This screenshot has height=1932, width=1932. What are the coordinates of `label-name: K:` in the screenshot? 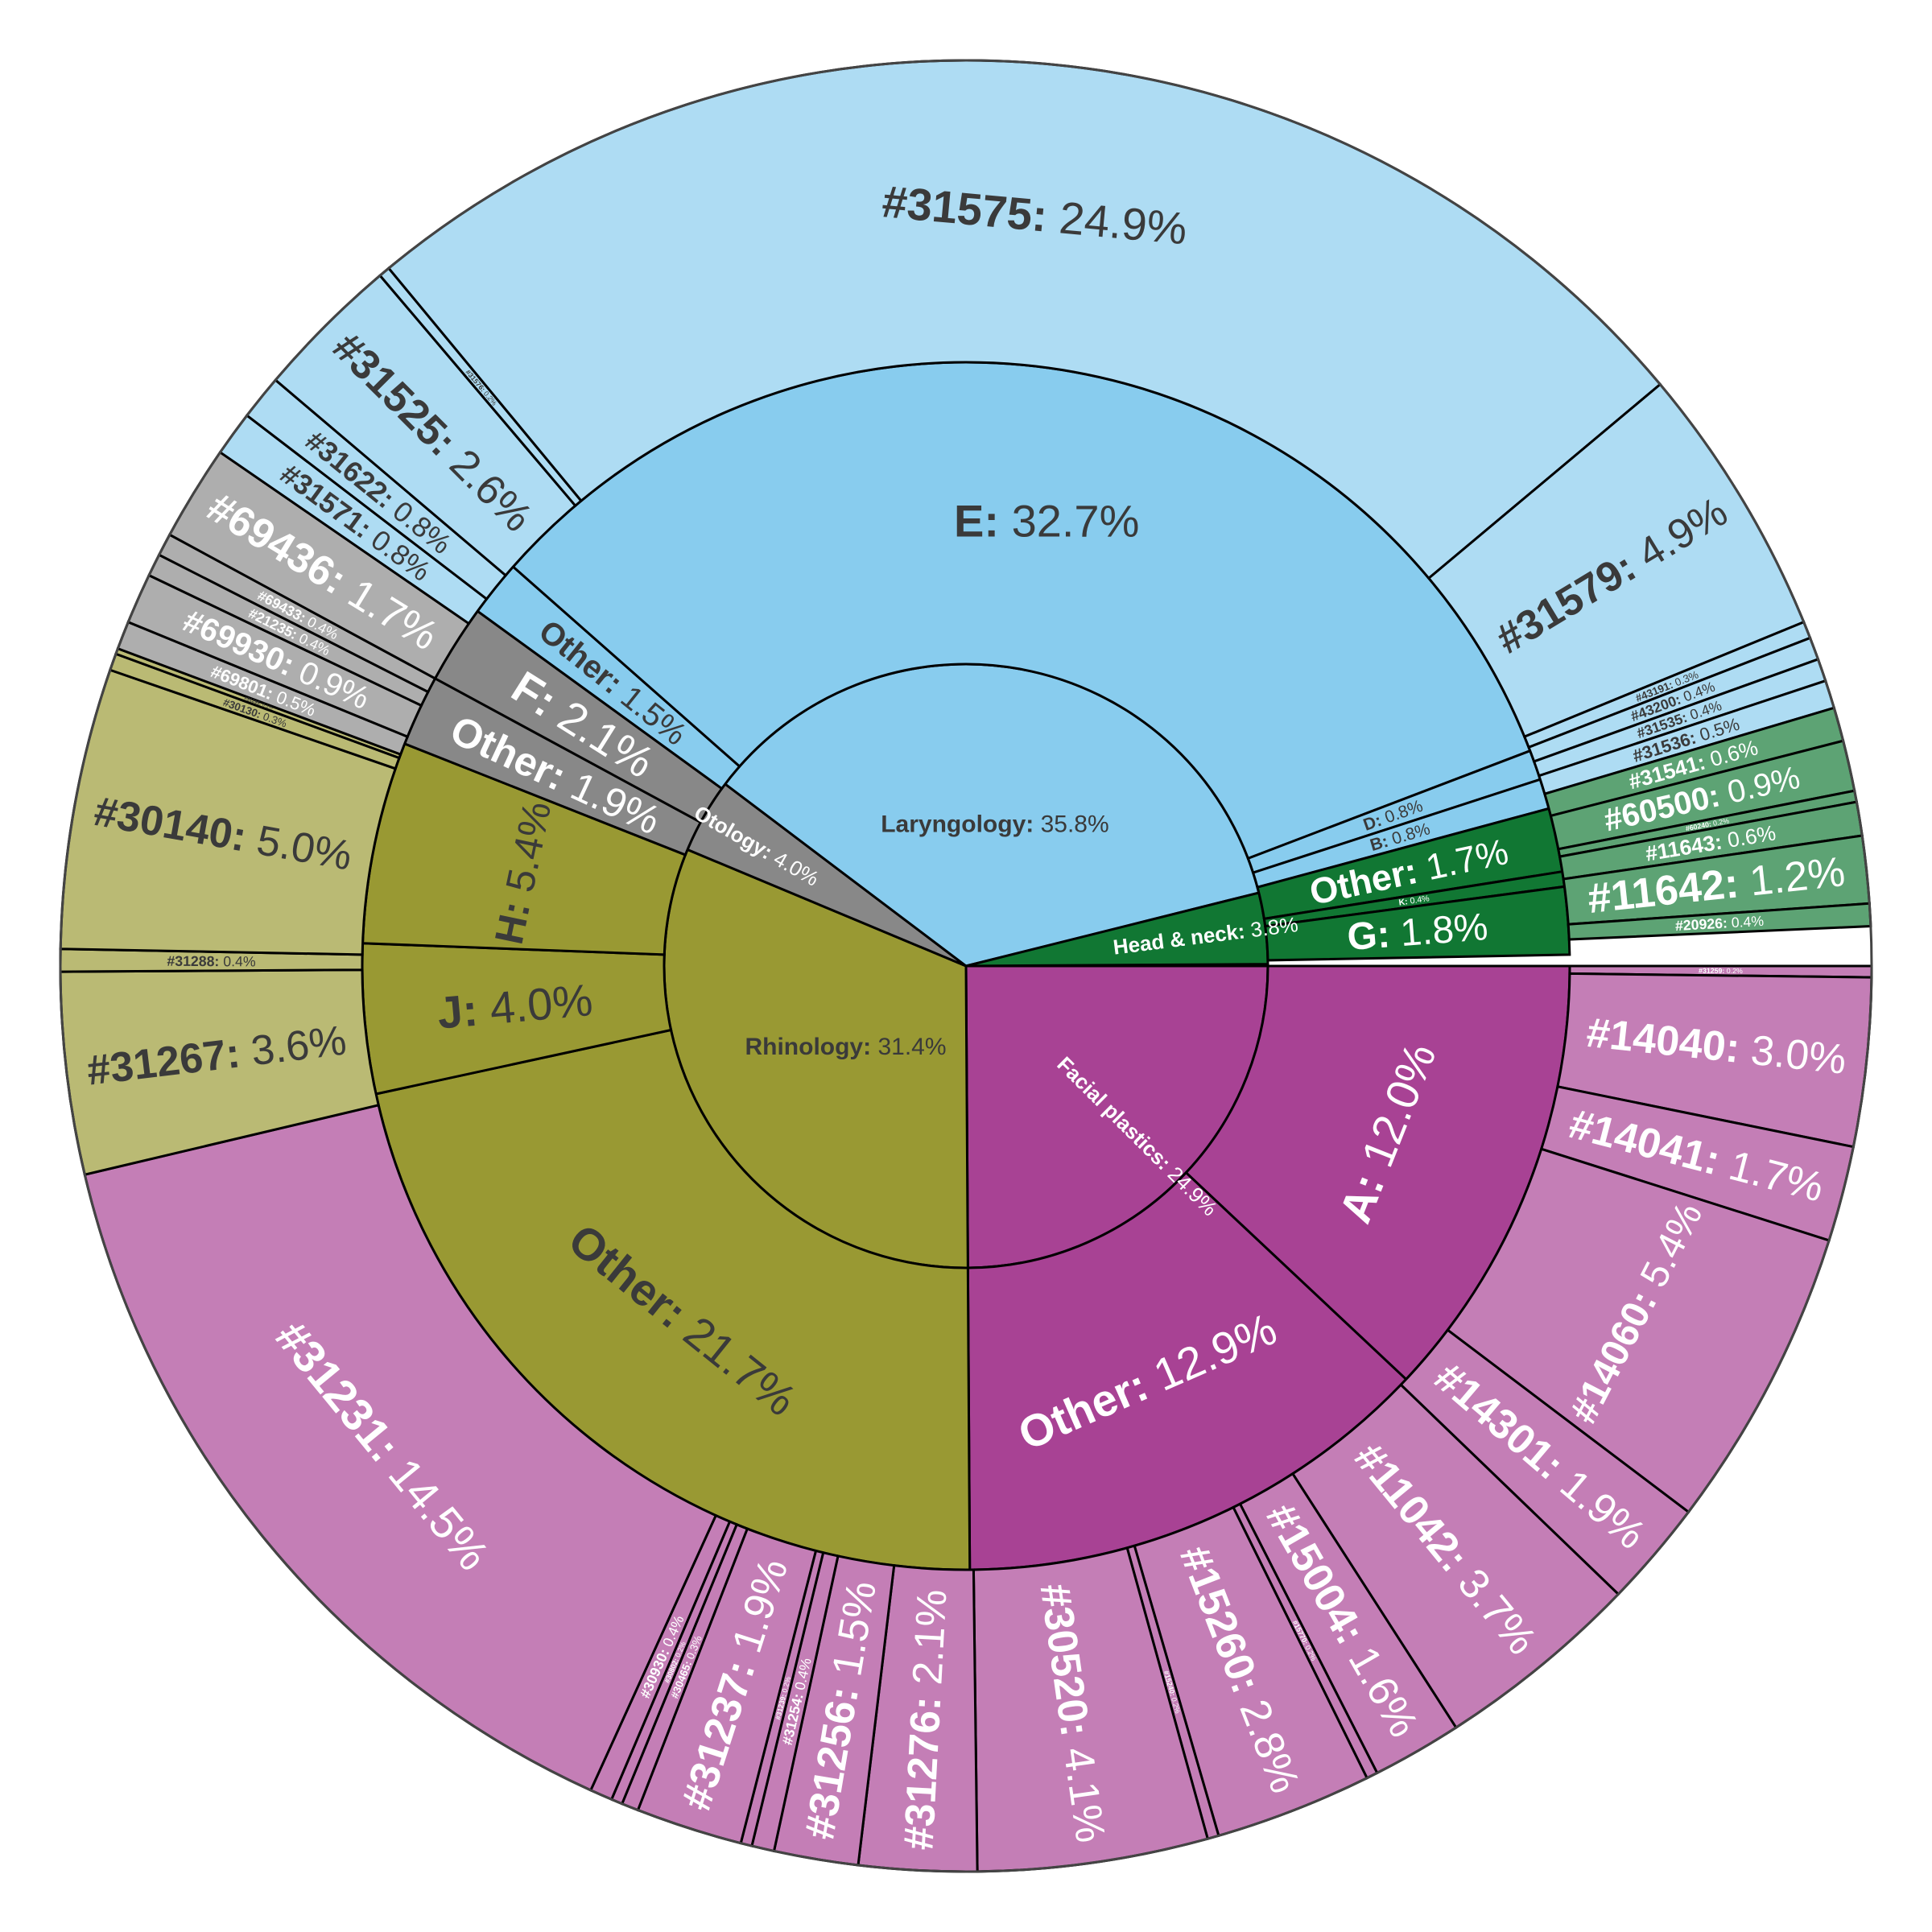 It's located at (1403, 902).